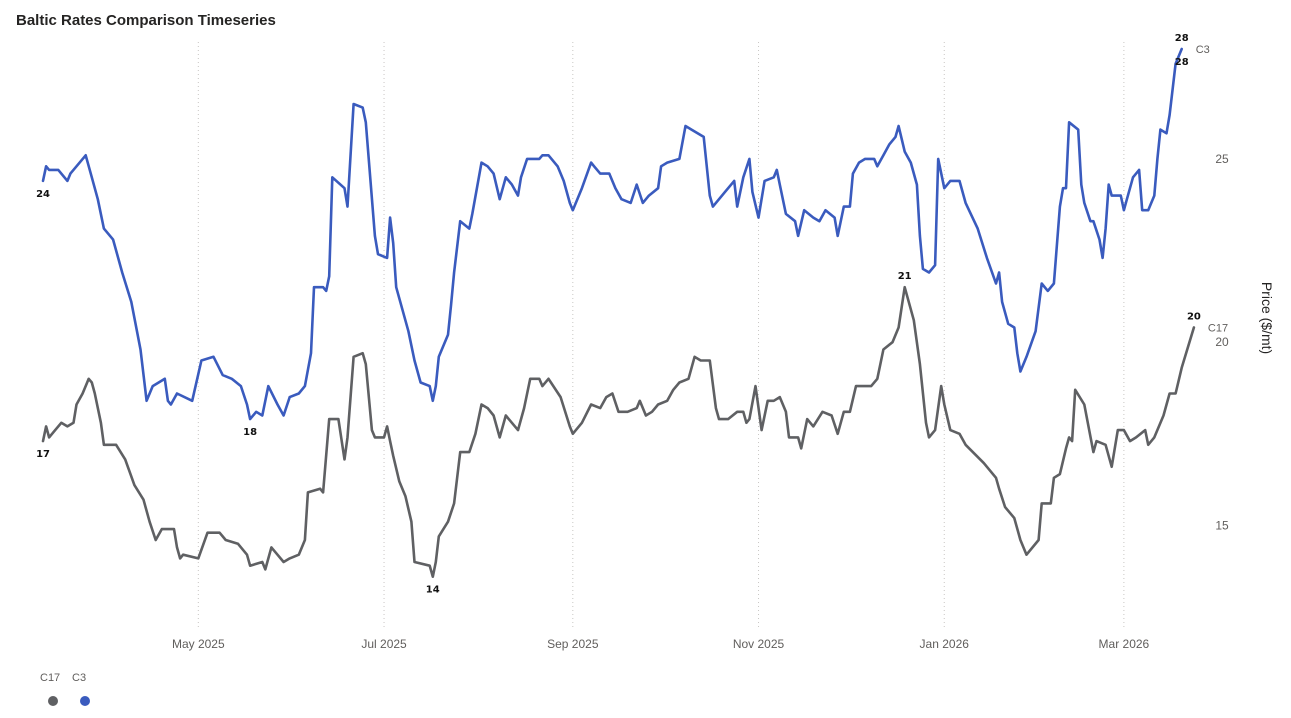  I want to click on data-label: 21, so click(905, 276).